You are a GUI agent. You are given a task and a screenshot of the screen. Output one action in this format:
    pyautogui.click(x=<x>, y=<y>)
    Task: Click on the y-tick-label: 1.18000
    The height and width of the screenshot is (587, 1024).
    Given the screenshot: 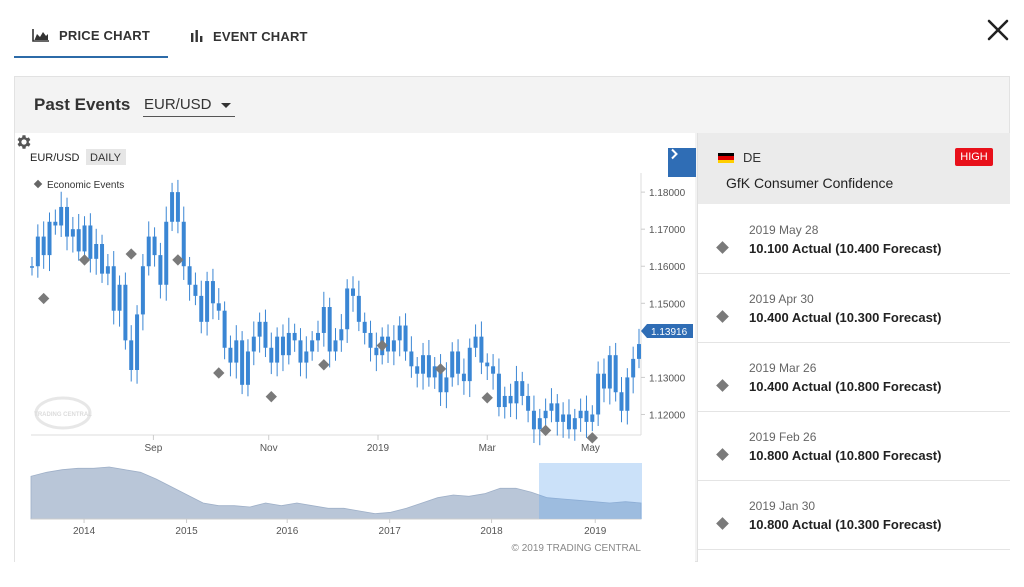 What is the action you would take?
    pyautogui.click(x=667, y=193)
    